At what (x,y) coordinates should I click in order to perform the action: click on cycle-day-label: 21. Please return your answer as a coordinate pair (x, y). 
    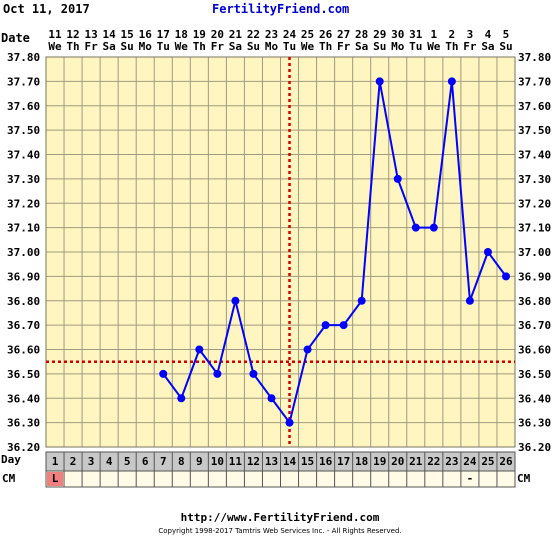
    Looking at the image, I should click on (416, 461).